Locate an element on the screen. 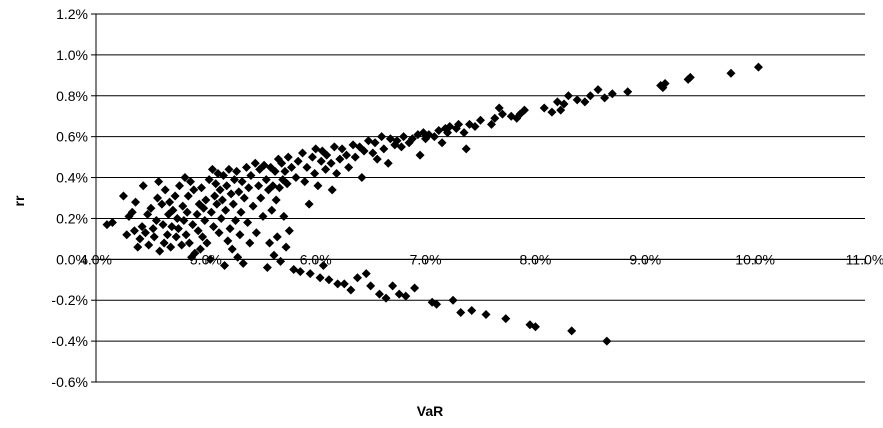 Image resolution: width=883 pixels, height=428 pixels. x-tick-label: 9.0% is located at coordinates (645, 259).